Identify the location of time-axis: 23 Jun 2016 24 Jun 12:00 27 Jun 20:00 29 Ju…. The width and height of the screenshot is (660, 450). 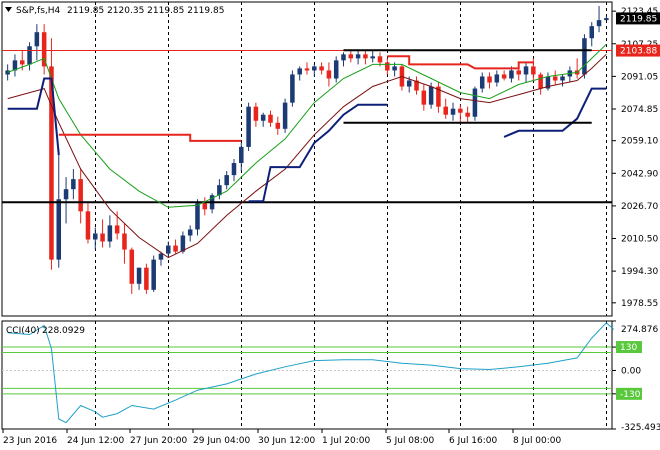
(282, 437).